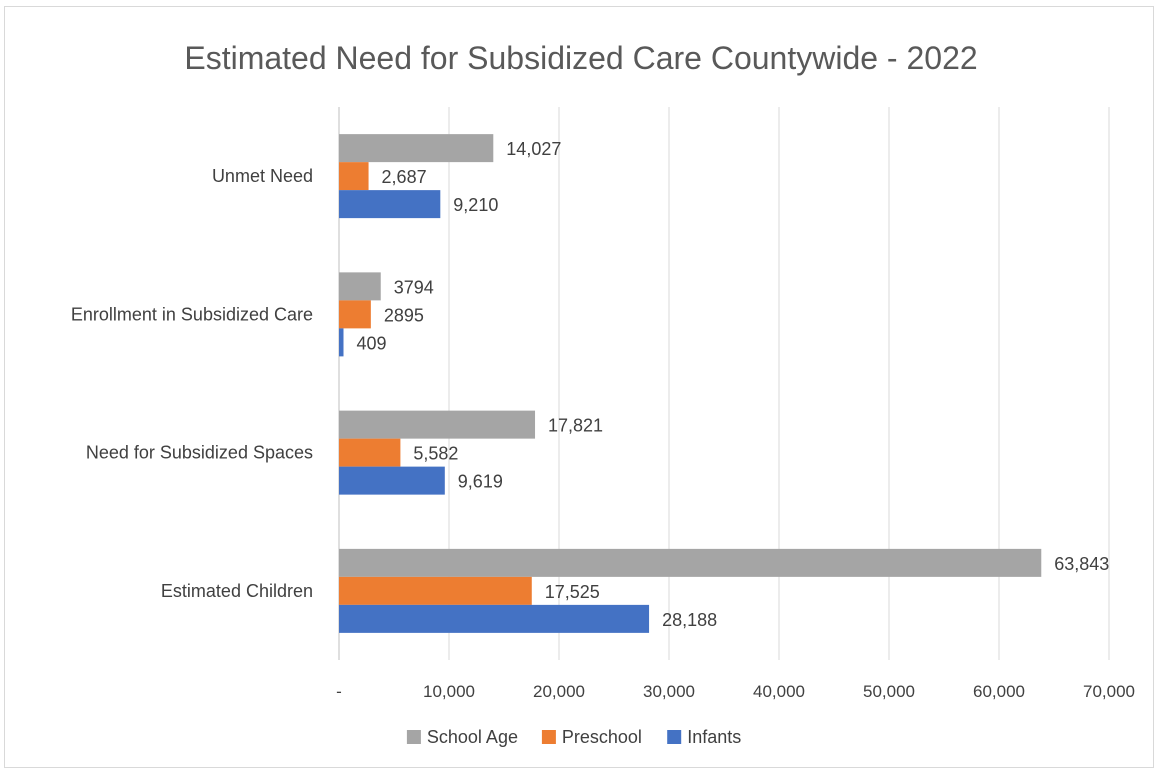 Image resolution: width=1162 pixels, height=775 pixels. Describe the element at coordinates (1109, 691) in the screenshot. I see `x-tick-label: 70,000` at that location.